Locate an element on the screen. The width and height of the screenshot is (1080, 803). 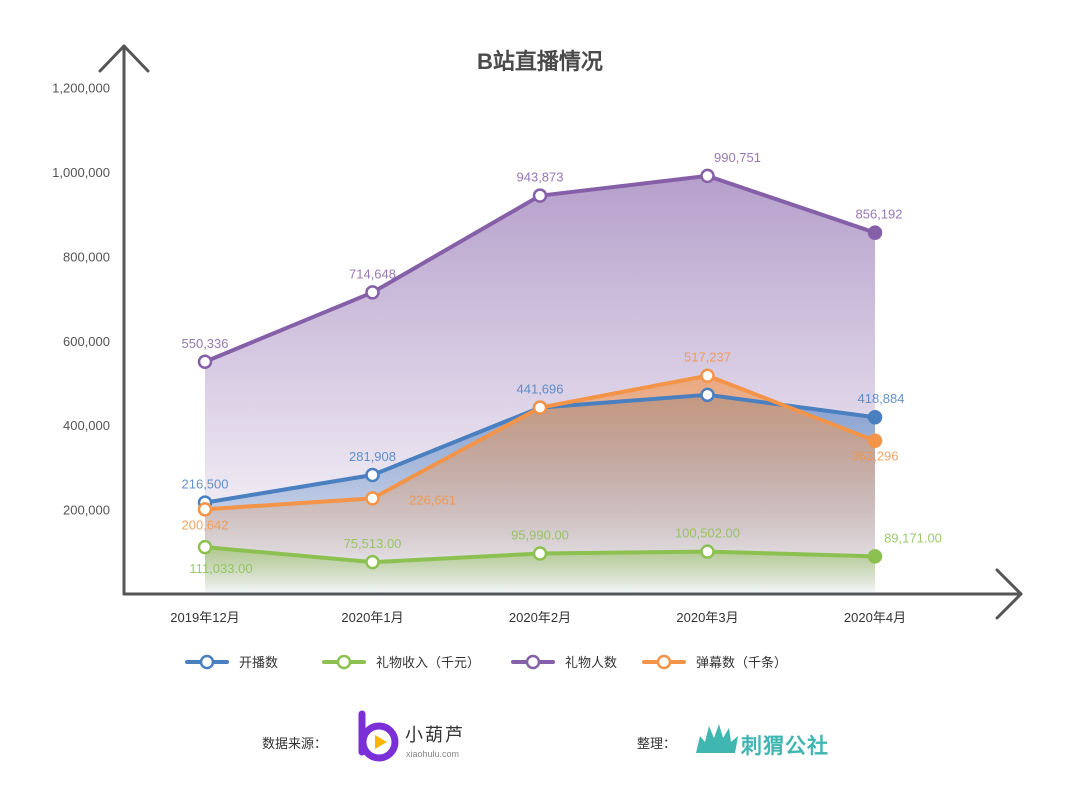
y-tick-label: 600,000 is located at coordinates (86, 341).